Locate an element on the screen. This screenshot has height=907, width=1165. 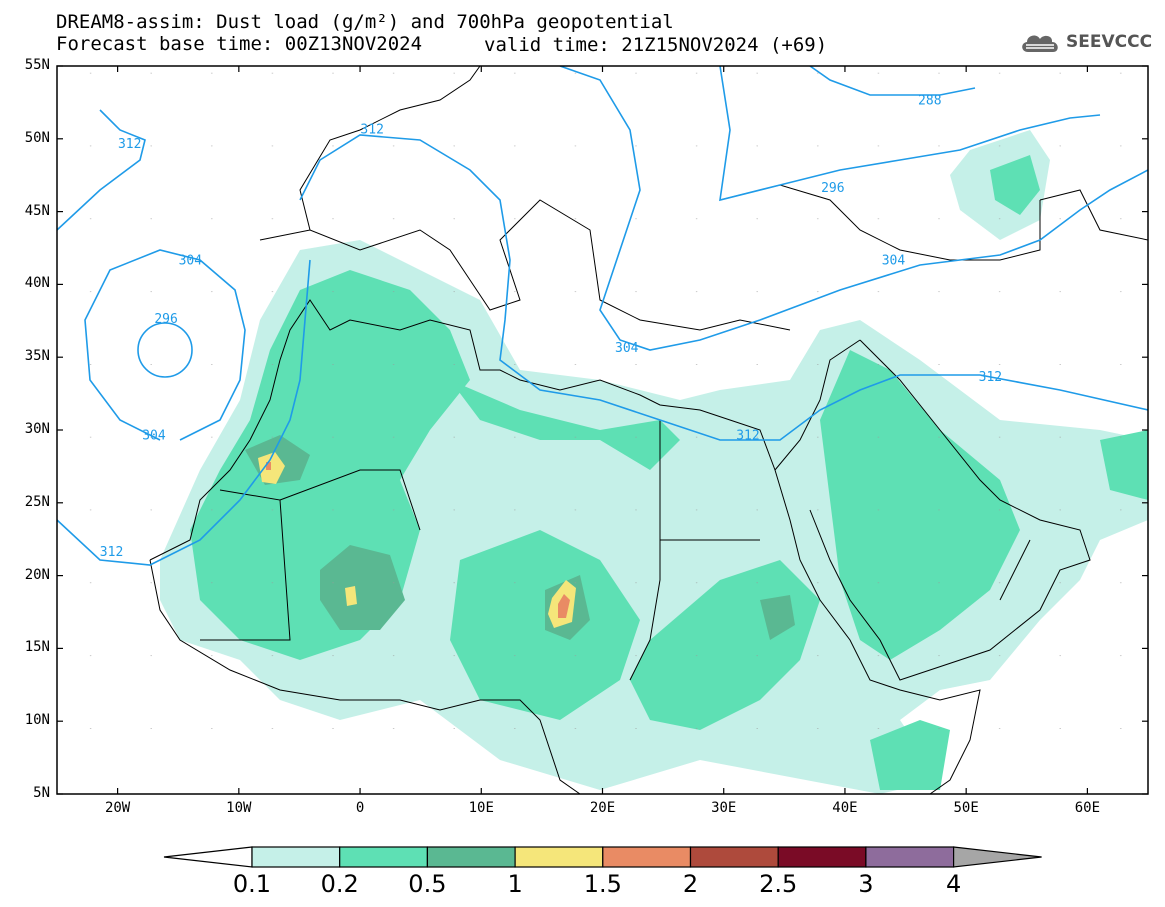
lat-label: 15N is located at coordinates (37, 647).